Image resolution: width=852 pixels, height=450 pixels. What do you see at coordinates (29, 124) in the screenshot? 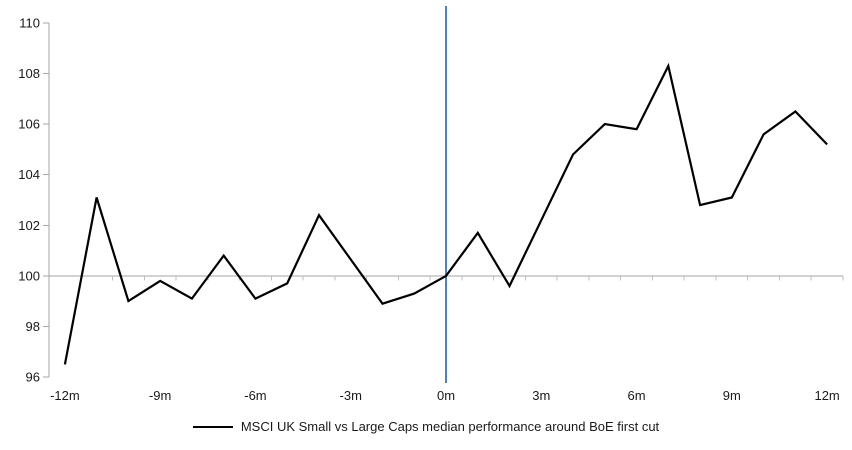
I see `y-axis-tick-label: 106` at bounding box center [29, 124].